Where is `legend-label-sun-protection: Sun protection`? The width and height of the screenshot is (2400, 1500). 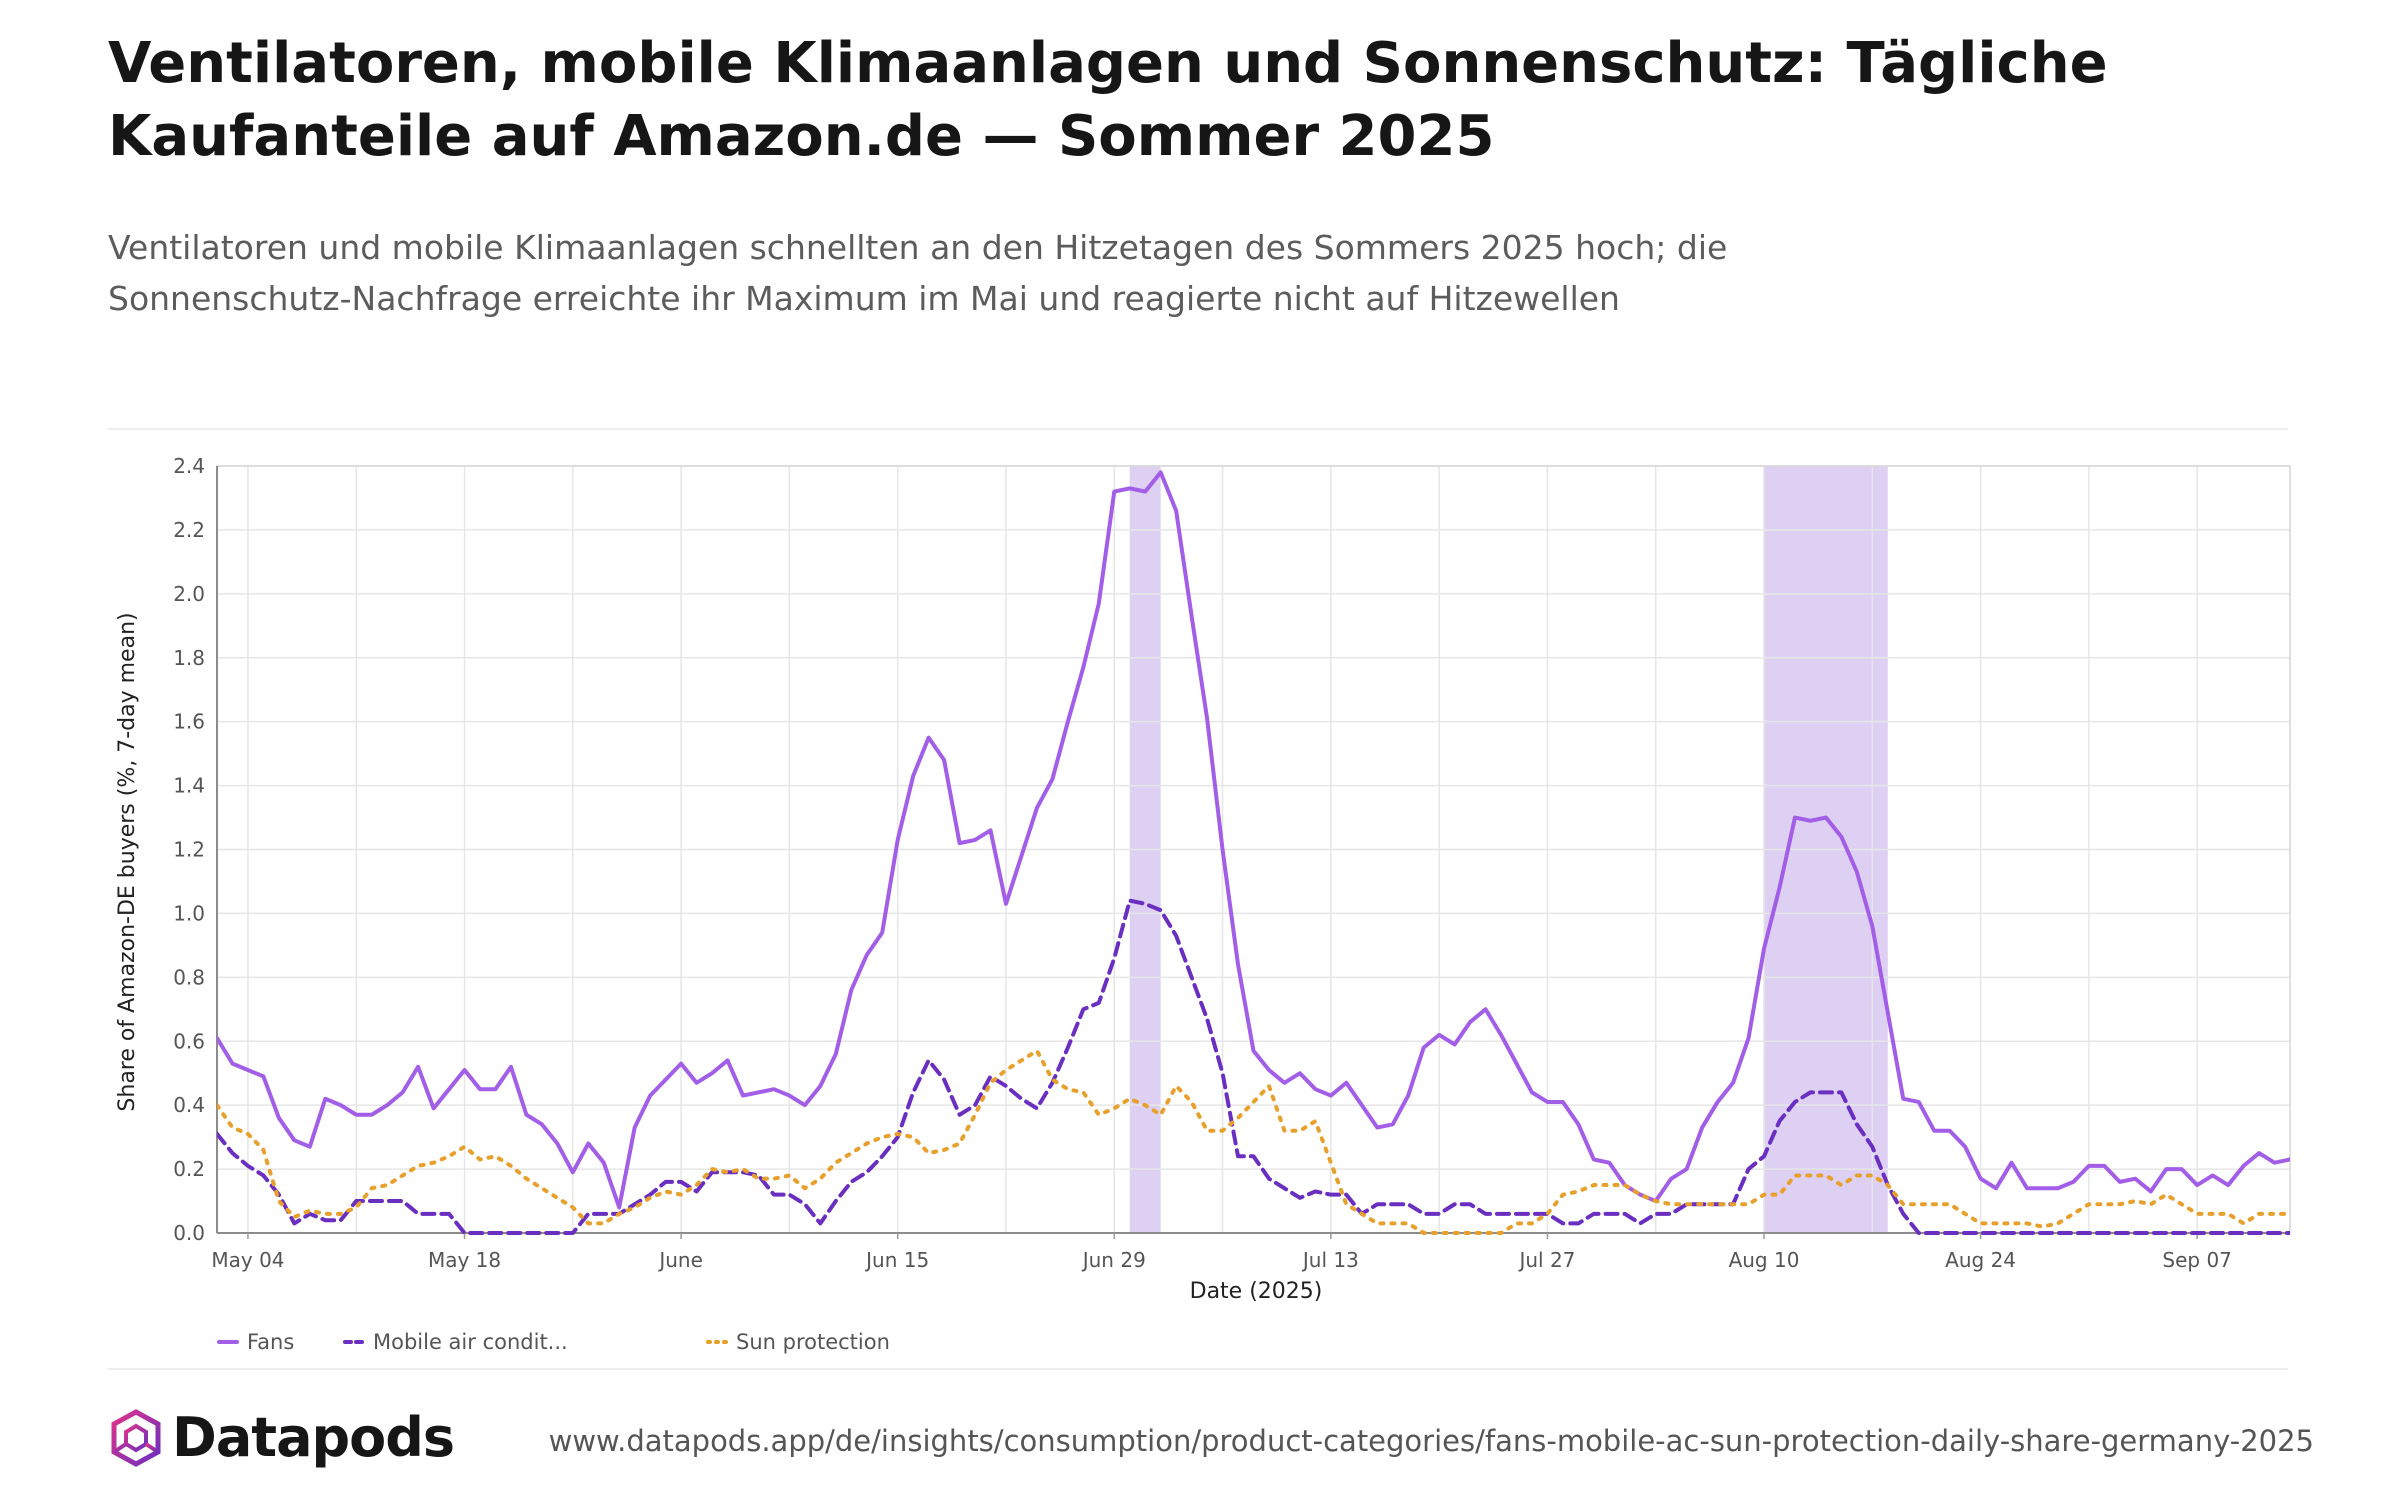
legend-label-sun-protection: Sun protection is located at coordinates (813, 1342).